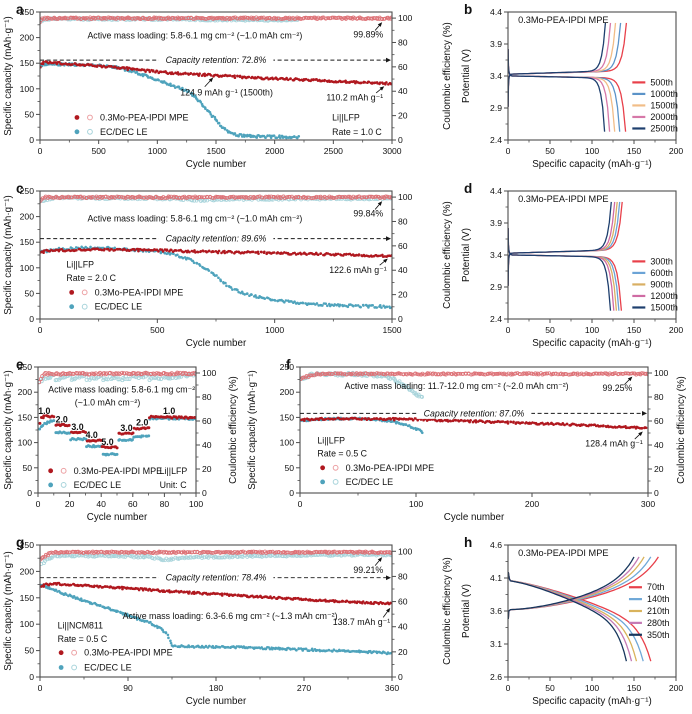  What do you see at coordinates (661, 82) in the screenshot?
I see `legend-label: 500th` at bounding box center [661, 82].